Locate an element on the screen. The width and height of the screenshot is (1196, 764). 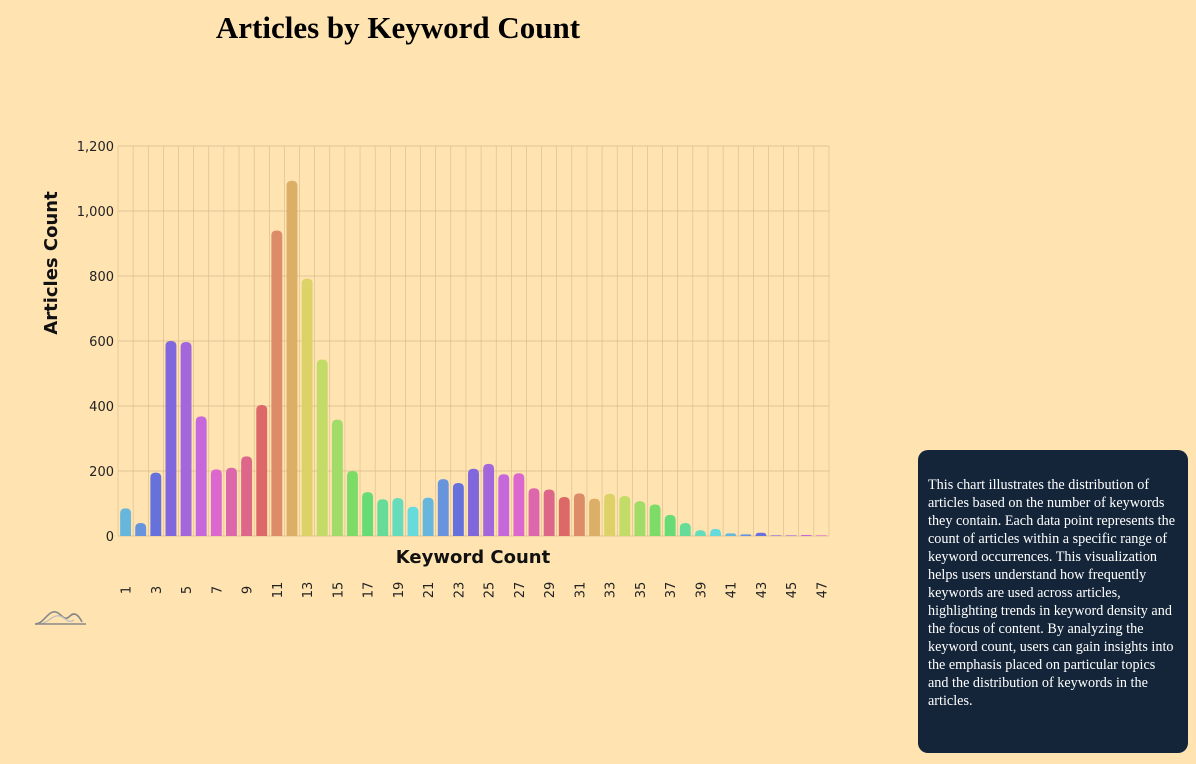
y-tick-label: 400 is located at coordinates (101, 407).